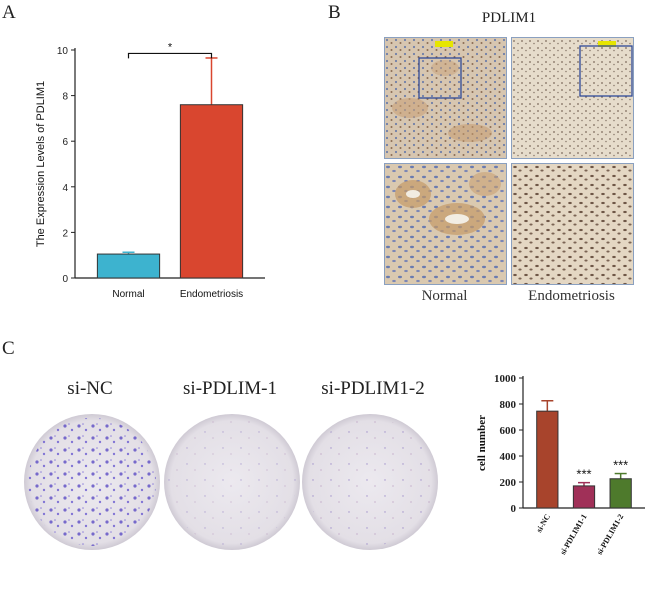  I want to click on plate-si-nc, so click(92, 482).